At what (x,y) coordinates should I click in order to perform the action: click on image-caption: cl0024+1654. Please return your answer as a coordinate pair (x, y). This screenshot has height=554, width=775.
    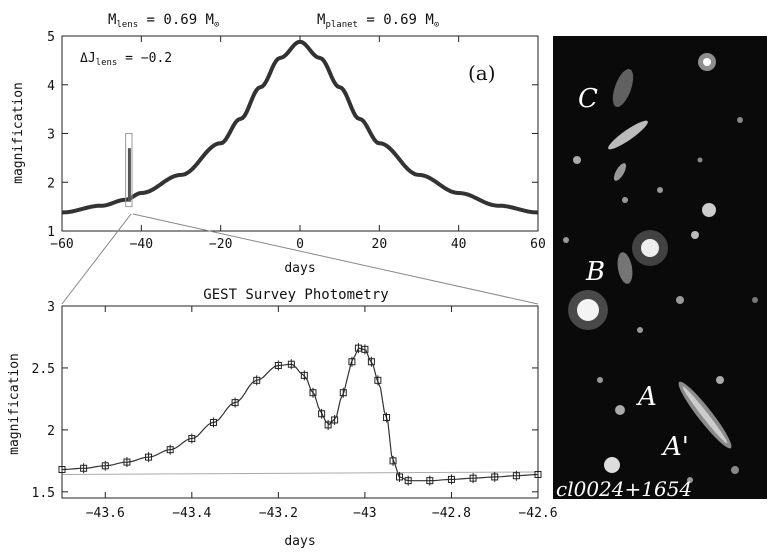
    Looking at the image, I should click on (624, 489).